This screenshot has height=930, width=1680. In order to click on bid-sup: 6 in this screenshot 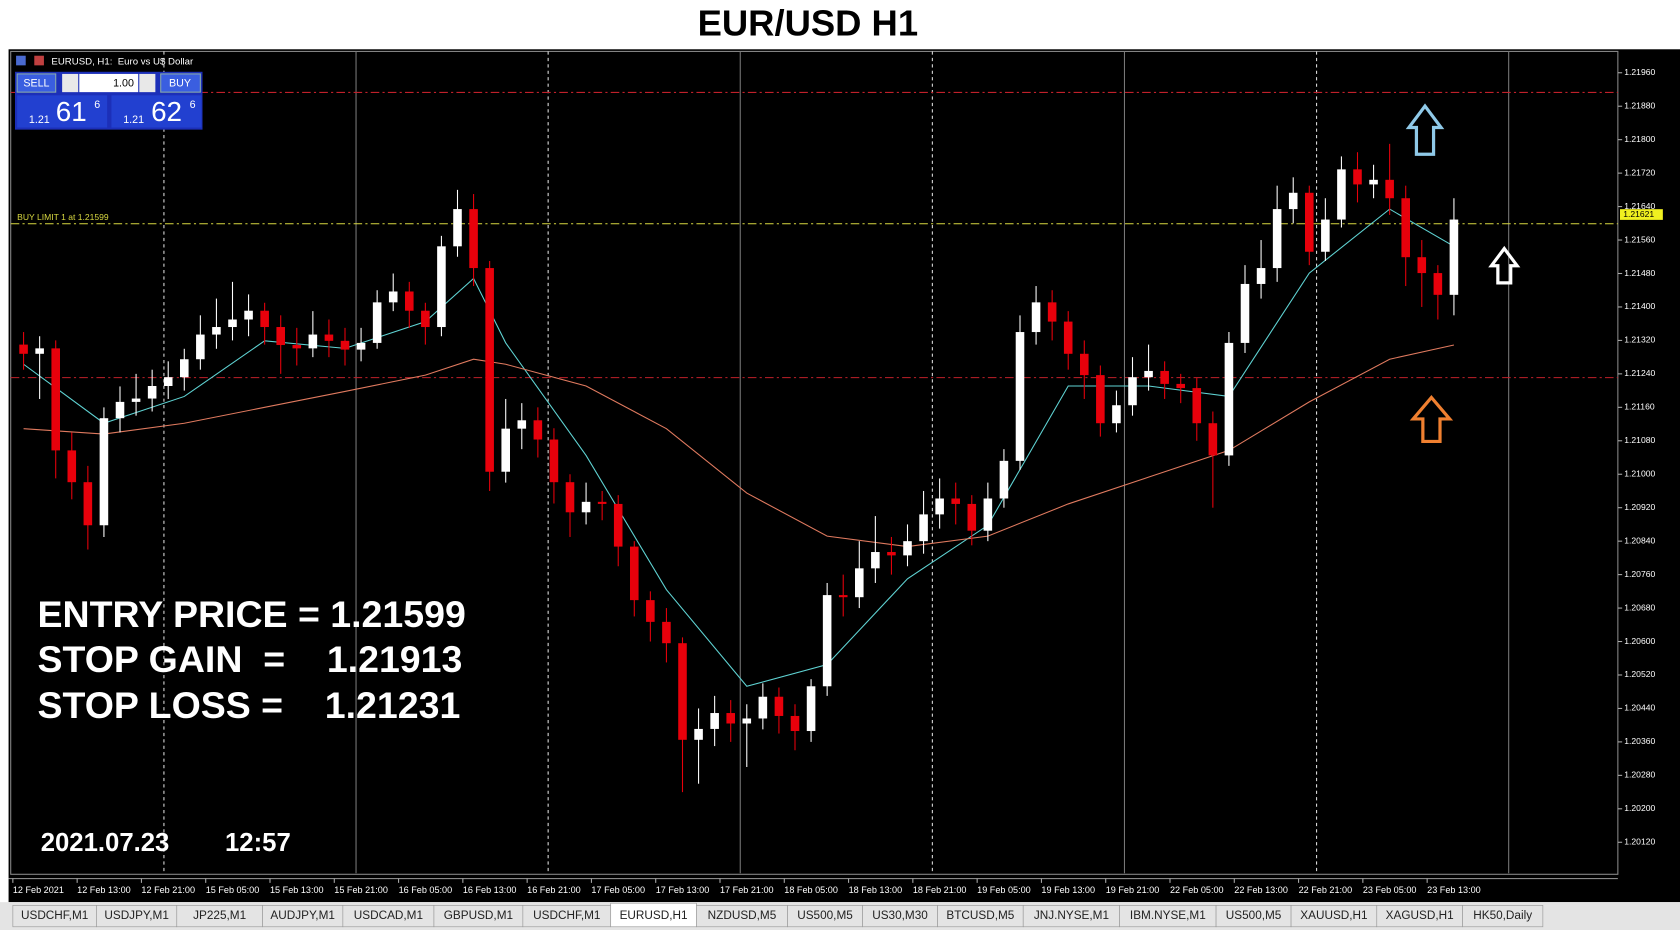, I will do `click(97, 105)`.